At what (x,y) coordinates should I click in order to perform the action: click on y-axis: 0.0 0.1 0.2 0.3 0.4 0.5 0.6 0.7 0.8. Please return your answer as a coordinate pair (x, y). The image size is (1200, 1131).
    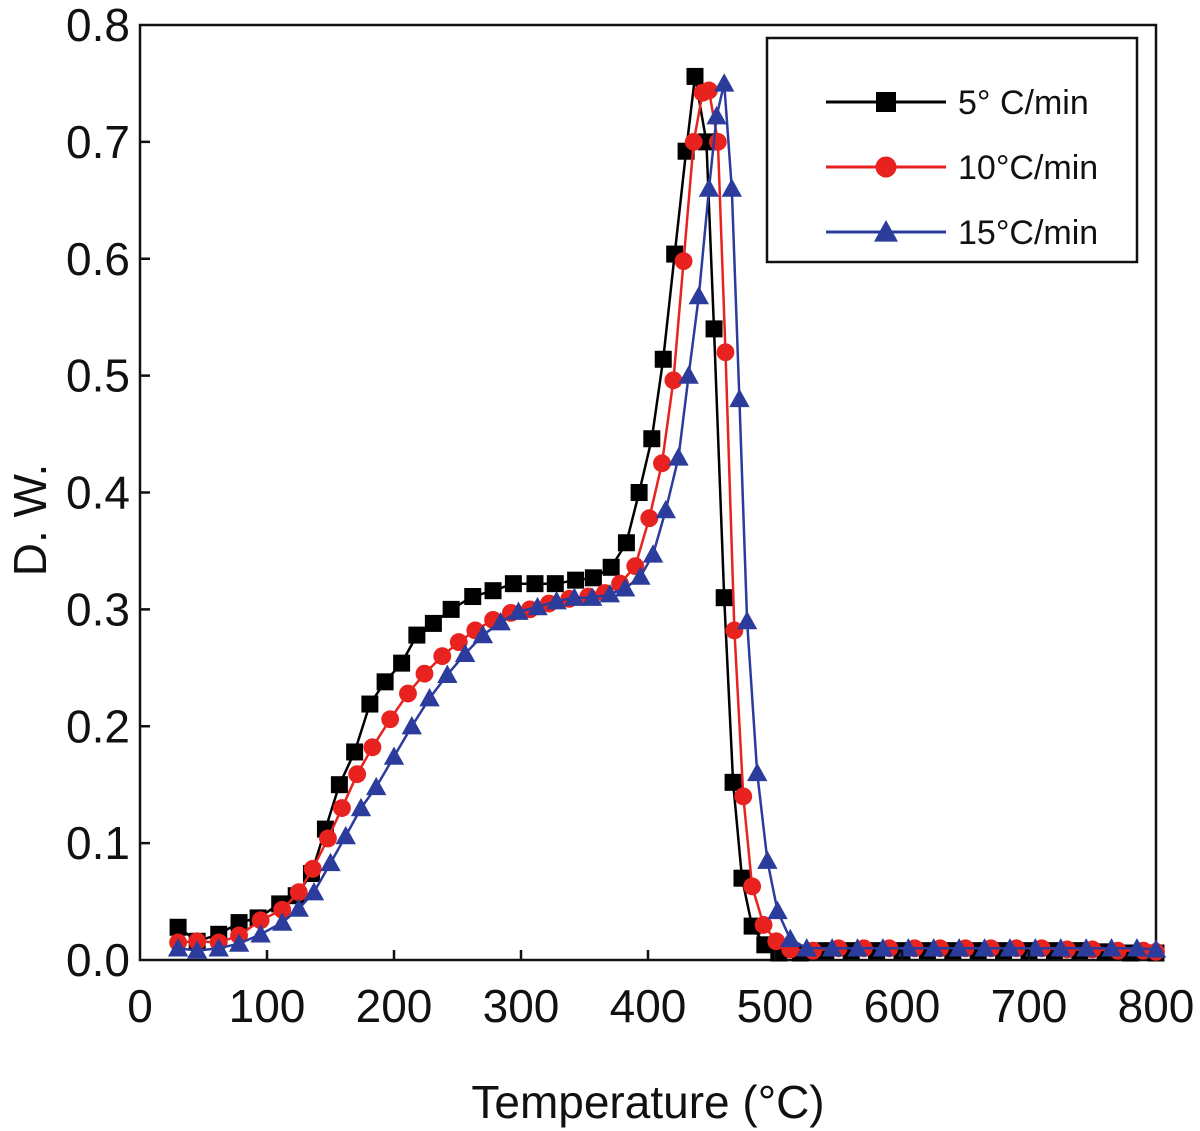
    Looking at the image, I should click on (108, 493).